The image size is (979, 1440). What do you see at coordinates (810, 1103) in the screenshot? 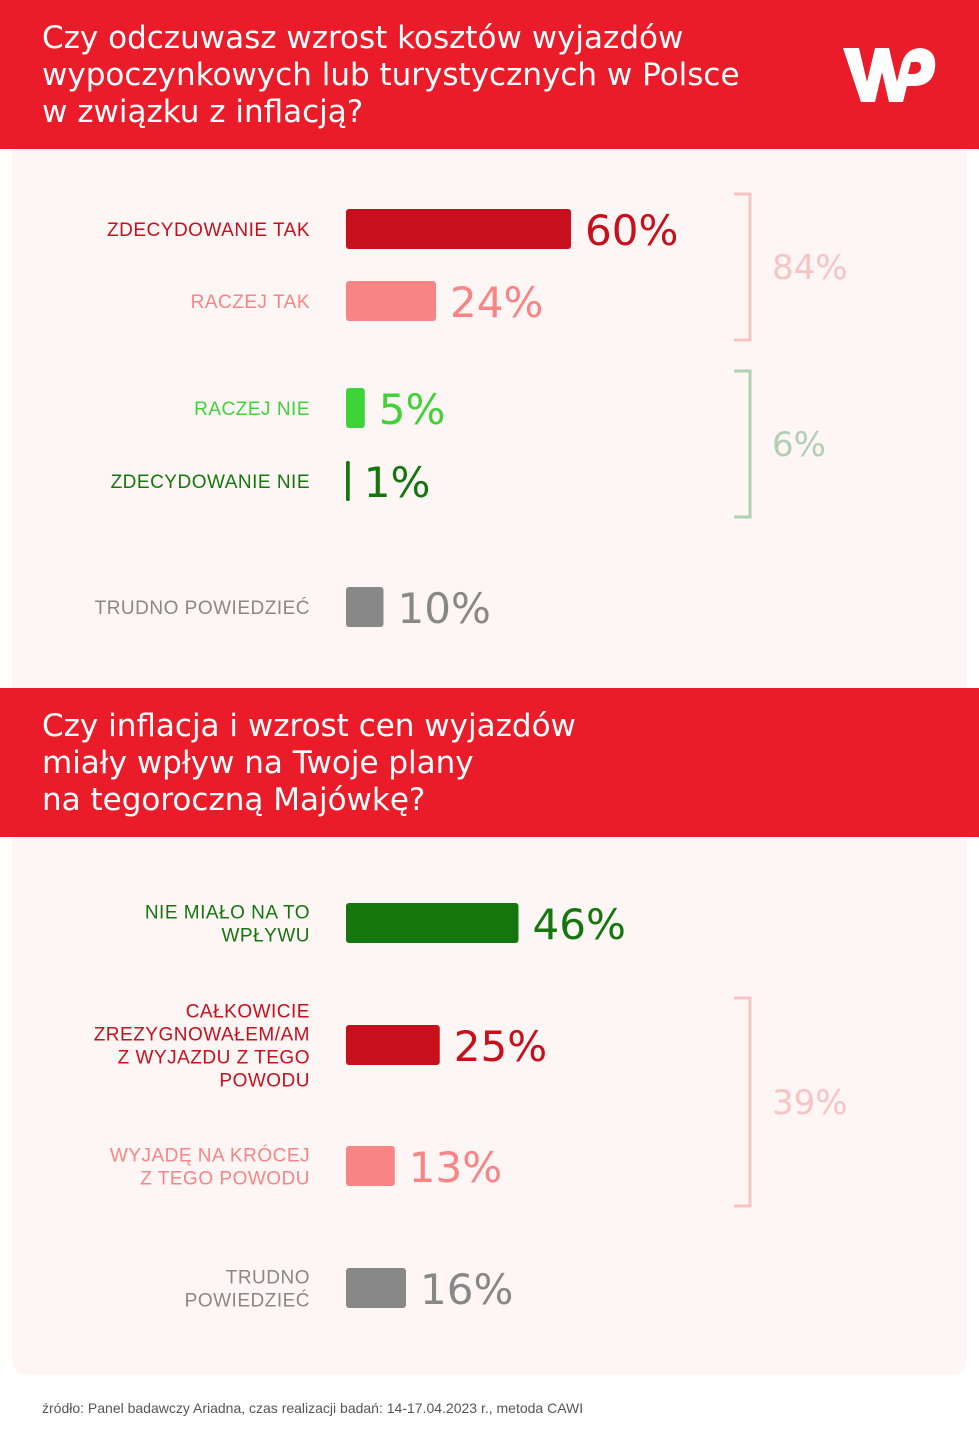
I see `chart2-group-label: 39%` at bounding box center [810, 1103].